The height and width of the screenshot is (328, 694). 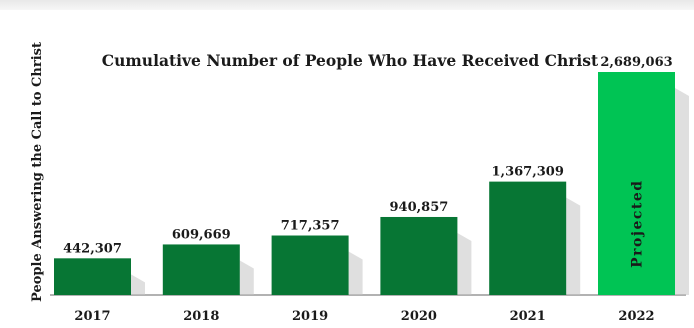 I want to click on x-tick-labels-group: 2017 2018 2019 2020 2021 2022, so click(x=364, y=316).